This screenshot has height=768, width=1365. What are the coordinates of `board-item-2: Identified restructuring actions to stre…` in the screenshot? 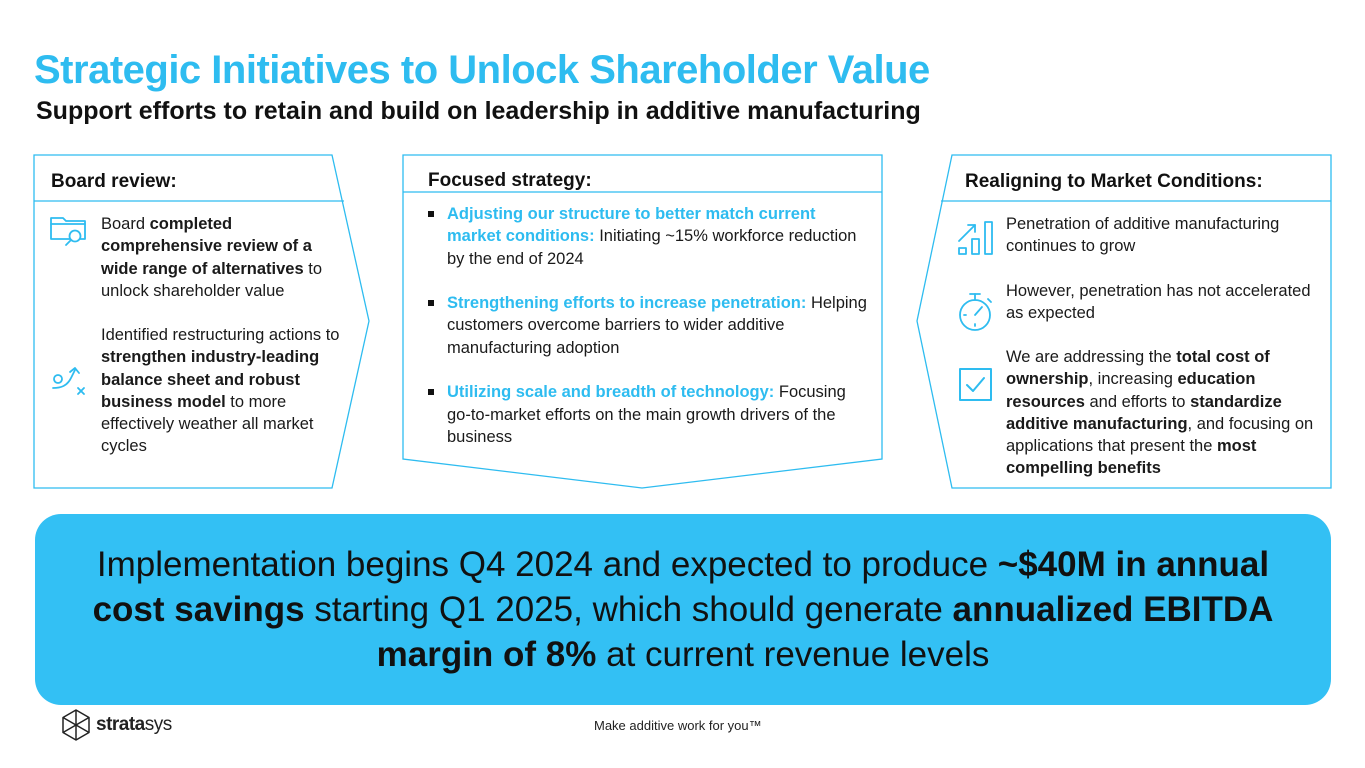 It's located at (220, 391).